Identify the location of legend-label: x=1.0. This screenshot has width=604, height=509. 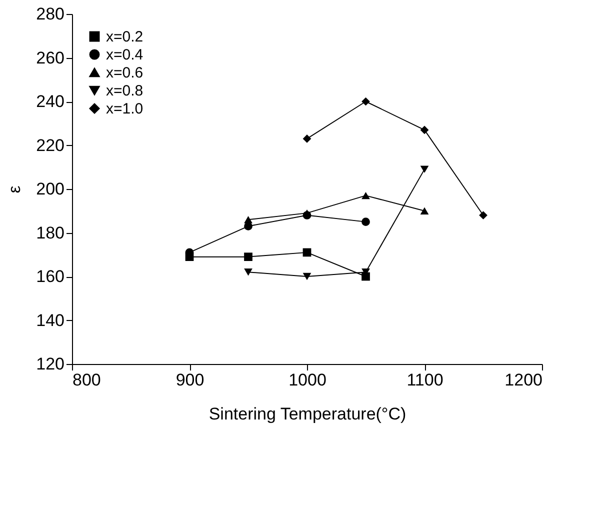
(125, 109).